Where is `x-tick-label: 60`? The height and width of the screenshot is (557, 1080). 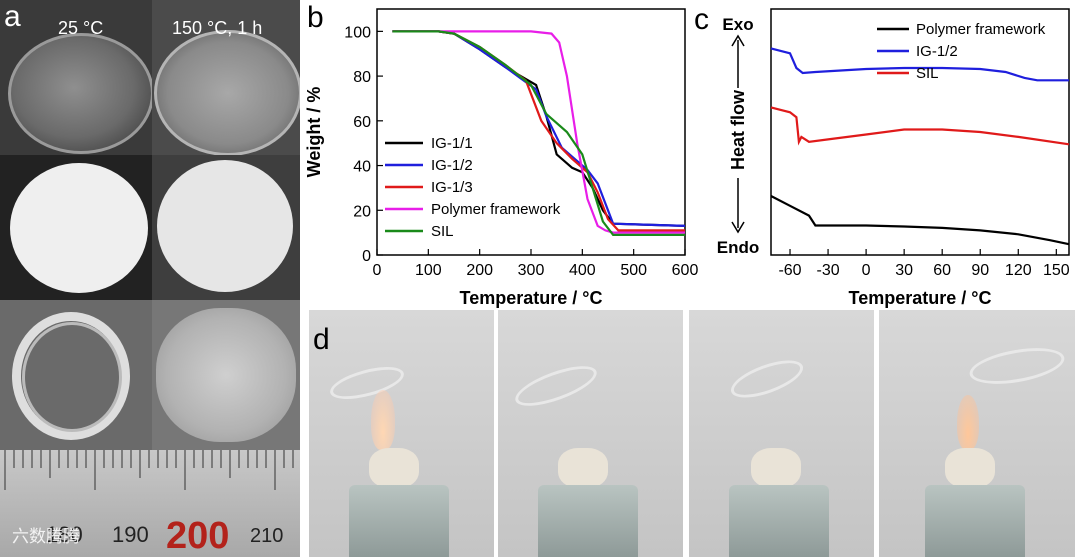 x-tick-label: 60 is located at coordinates (942, 270).